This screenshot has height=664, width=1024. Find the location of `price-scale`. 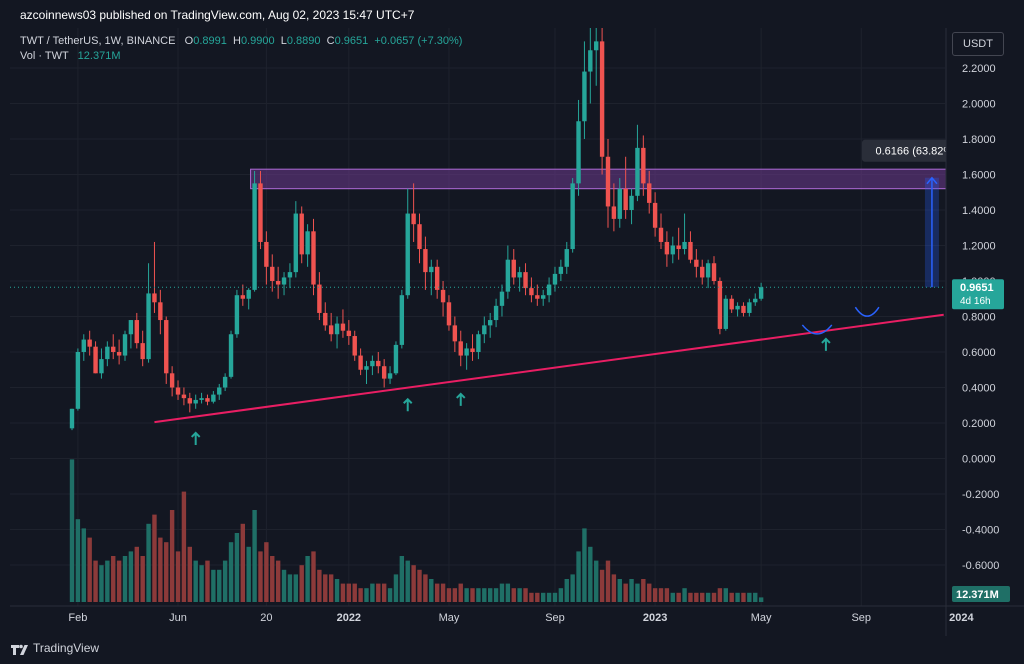

price-scale is located at coordinates (985, 334).